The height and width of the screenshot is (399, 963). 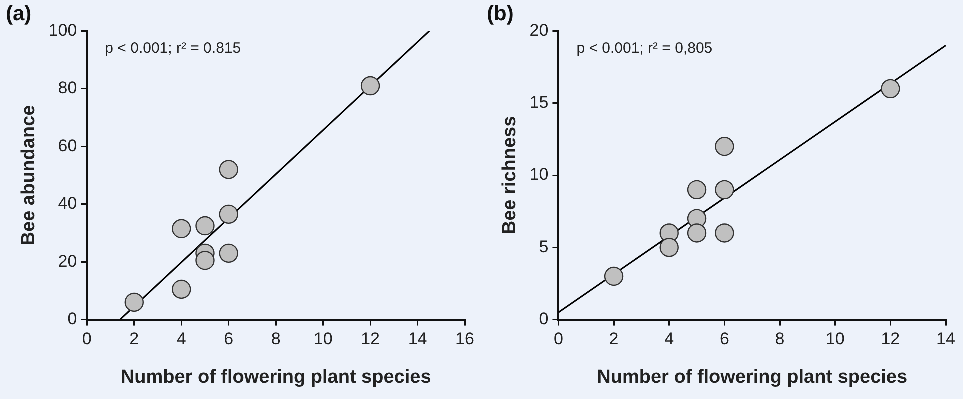 What do you see at coordinates (500, 14) in the screenshot?
I see `chart-title: (b)` at bounding box center [500, 14].